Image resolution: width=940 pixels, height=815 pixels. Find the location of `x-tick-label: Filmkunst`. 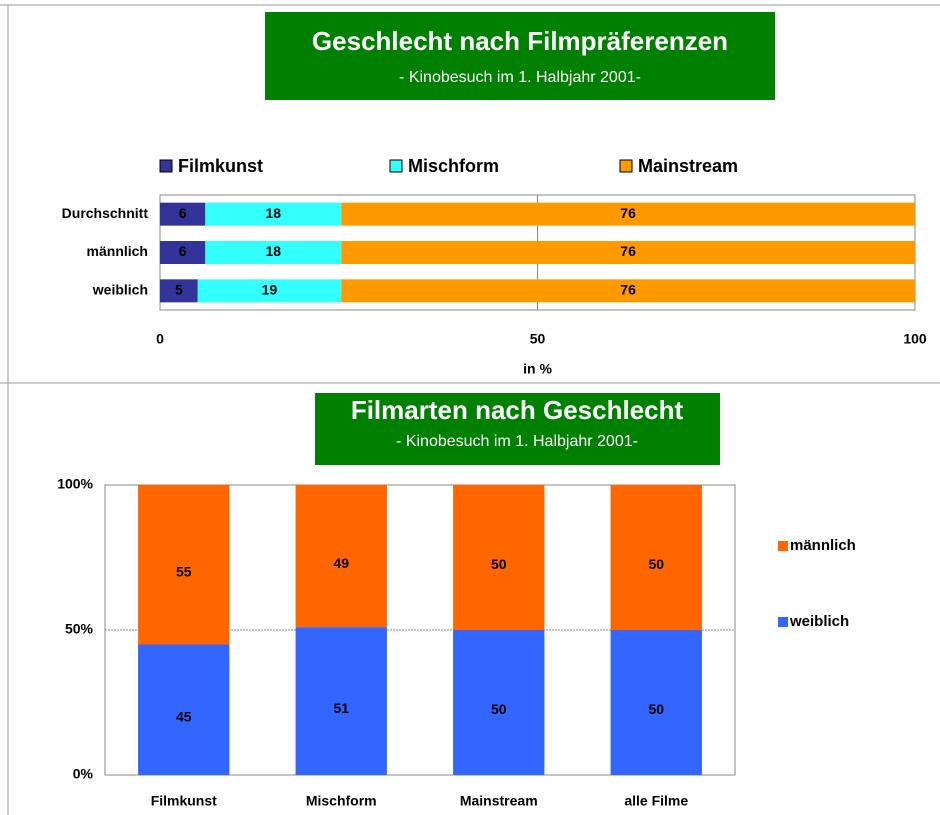

x-tick-label: Filmkunst is located at coordinates (184, 801).